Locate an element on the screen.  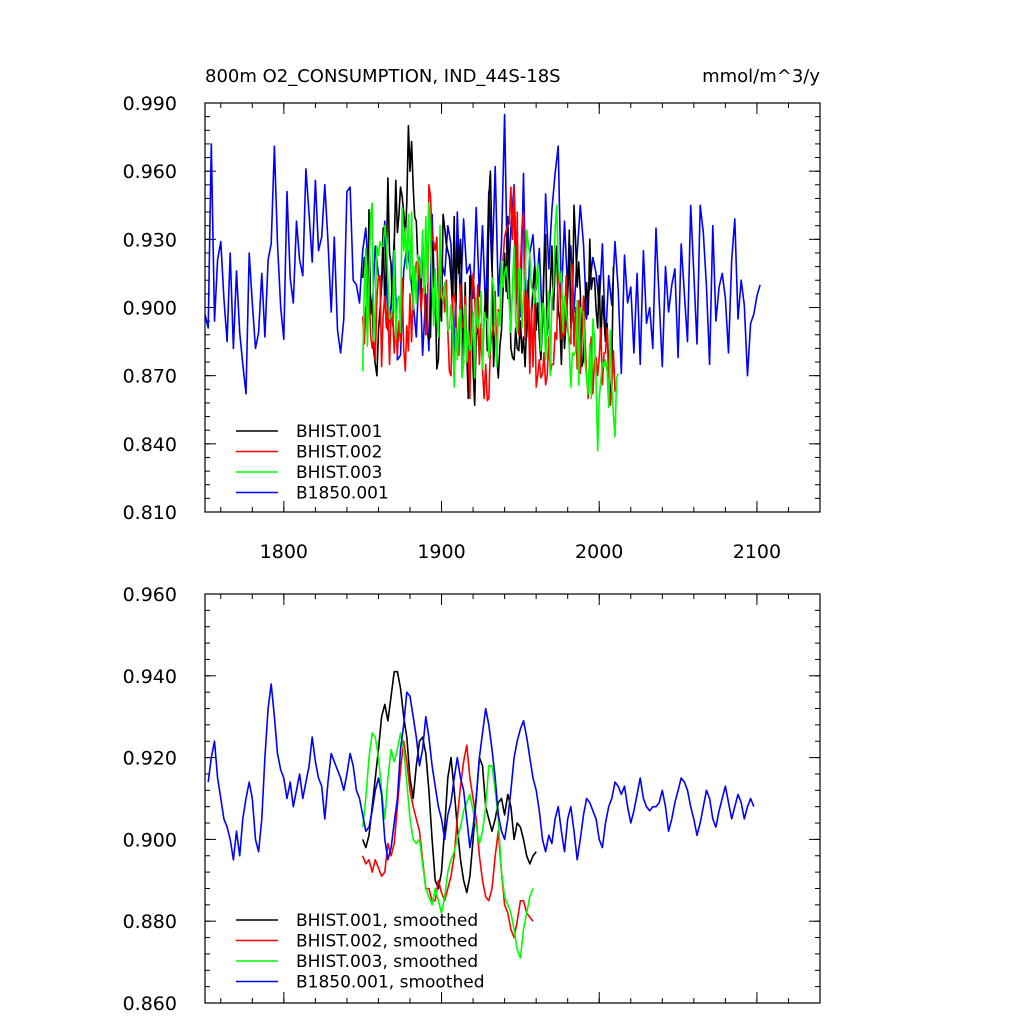
series-line-bhist-002-smoothed is located at coordinates (447, 839).